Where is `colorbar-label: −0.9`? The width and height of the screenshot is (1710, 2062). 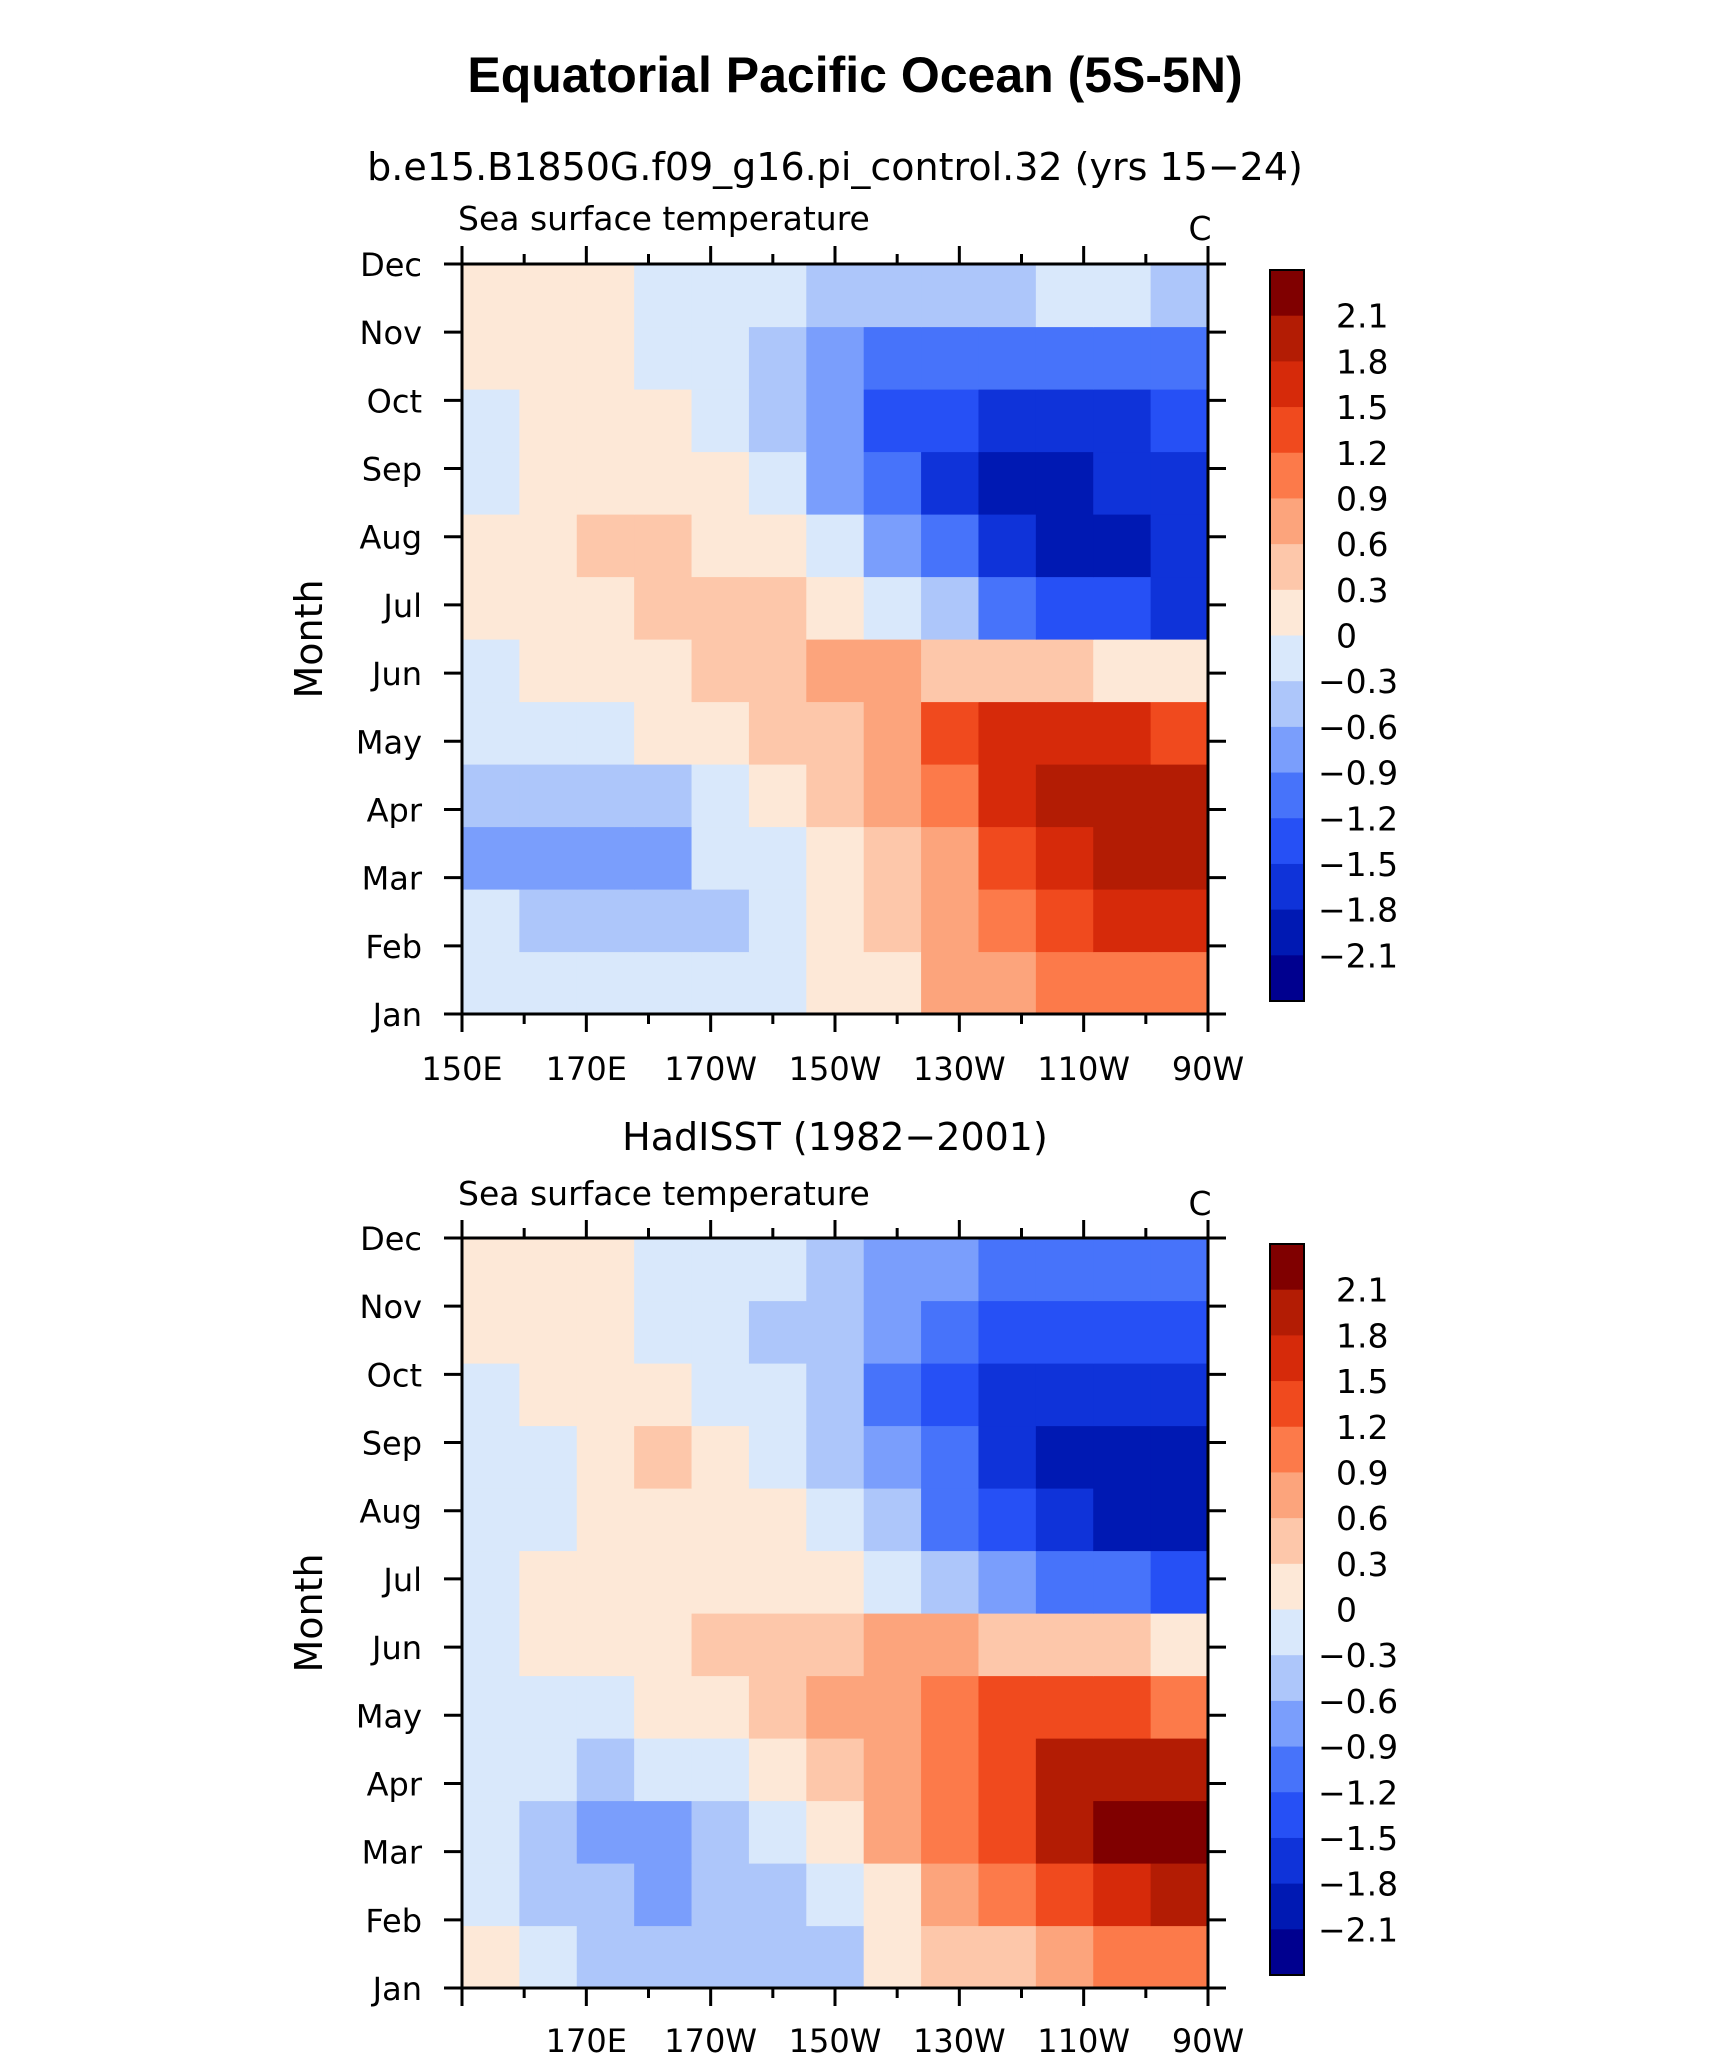
colorbar-label: −0.9 is located at coordinates (1358, 773).